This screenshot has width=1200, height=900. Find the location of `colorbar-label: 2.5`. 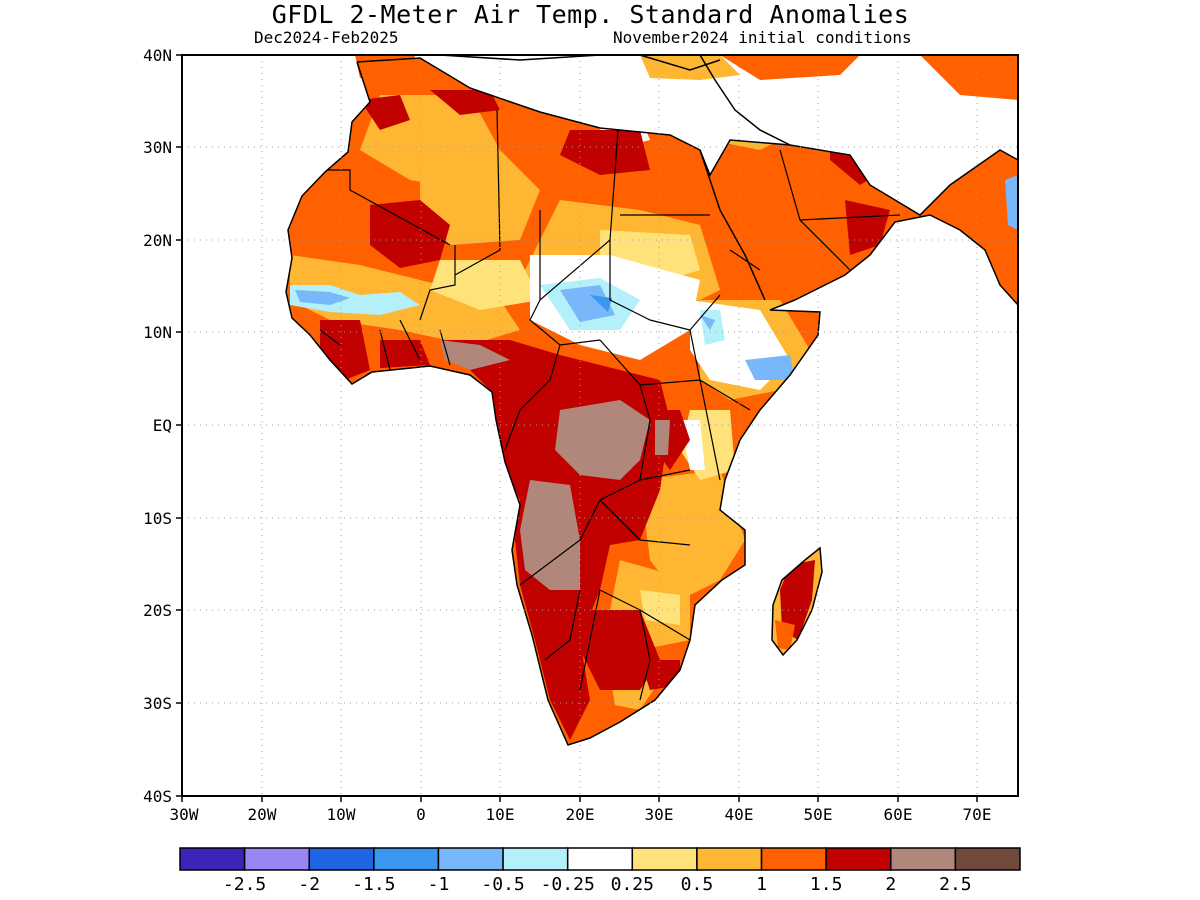

colorbar-label: 2.5 is located at coordinates (955, 884).